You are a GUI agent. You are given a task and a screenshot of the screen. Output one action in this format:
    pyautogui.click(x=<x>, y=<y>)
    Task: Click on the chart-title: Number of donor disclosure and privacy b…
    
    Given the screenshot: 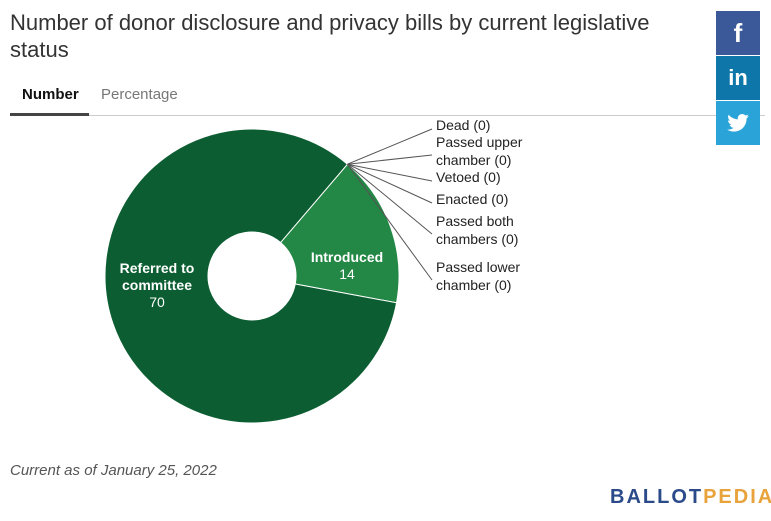 What is the action you would take?
    pyautogui.click(x=330, y=36)
    